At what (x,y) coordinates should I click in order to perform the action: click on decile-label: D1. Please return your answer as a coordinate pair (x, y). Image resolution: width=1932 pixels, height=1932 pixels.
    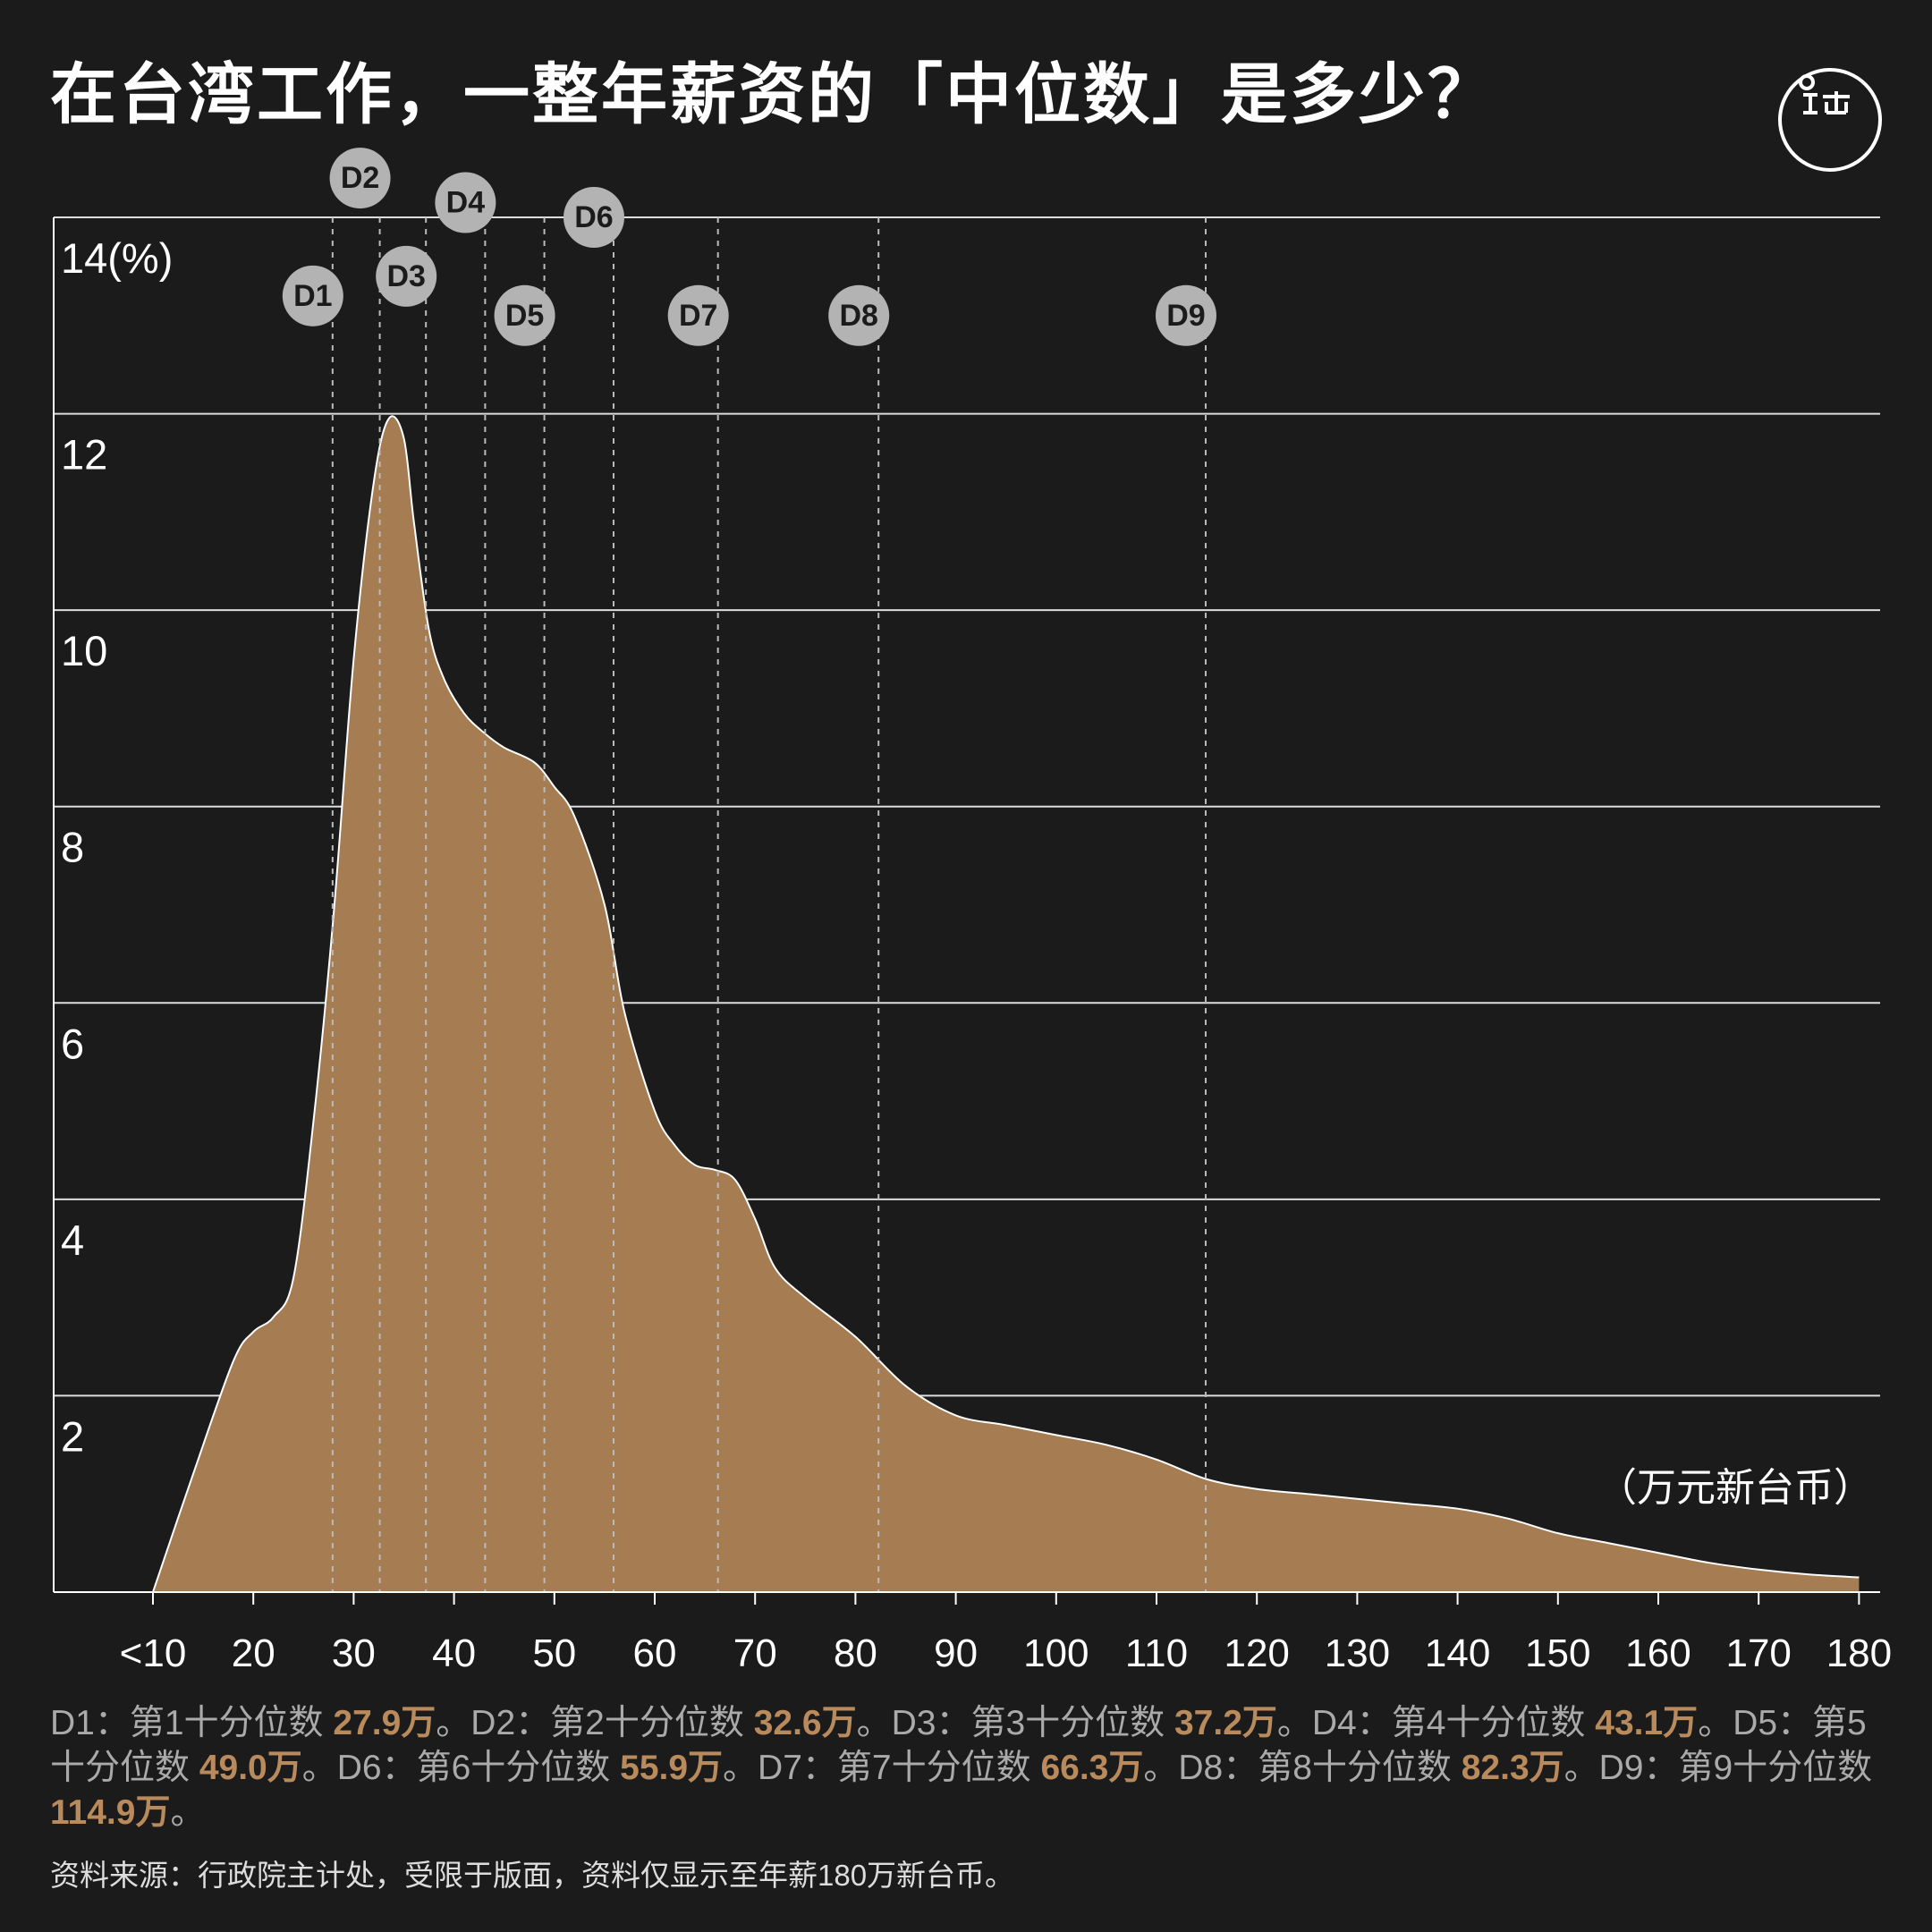
    Looking at the image, I should click on (312, 296).